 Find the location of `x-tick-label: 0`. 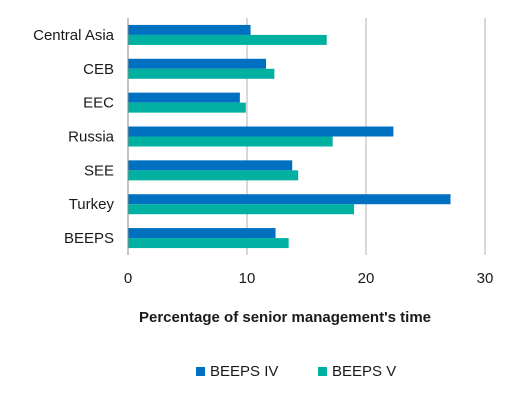

x-tick-label: 0 is located at coordinates (128, 278).